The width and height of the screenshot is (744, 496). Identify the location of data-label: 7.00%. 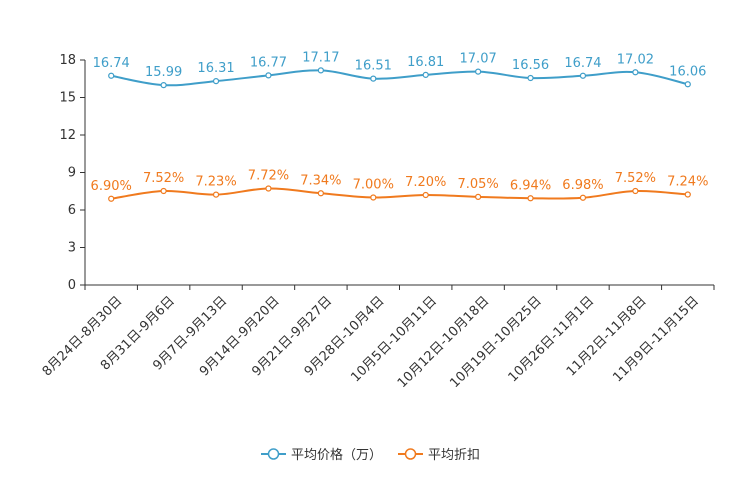
(373, 185).